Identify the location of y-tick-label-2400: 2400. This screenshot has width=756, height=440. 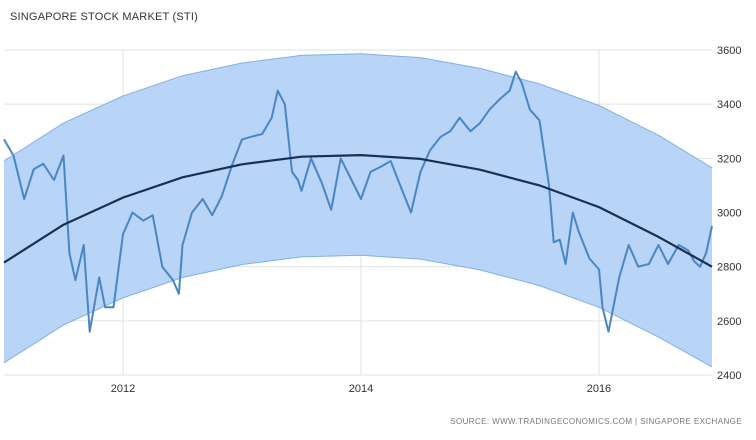
(729, 376).